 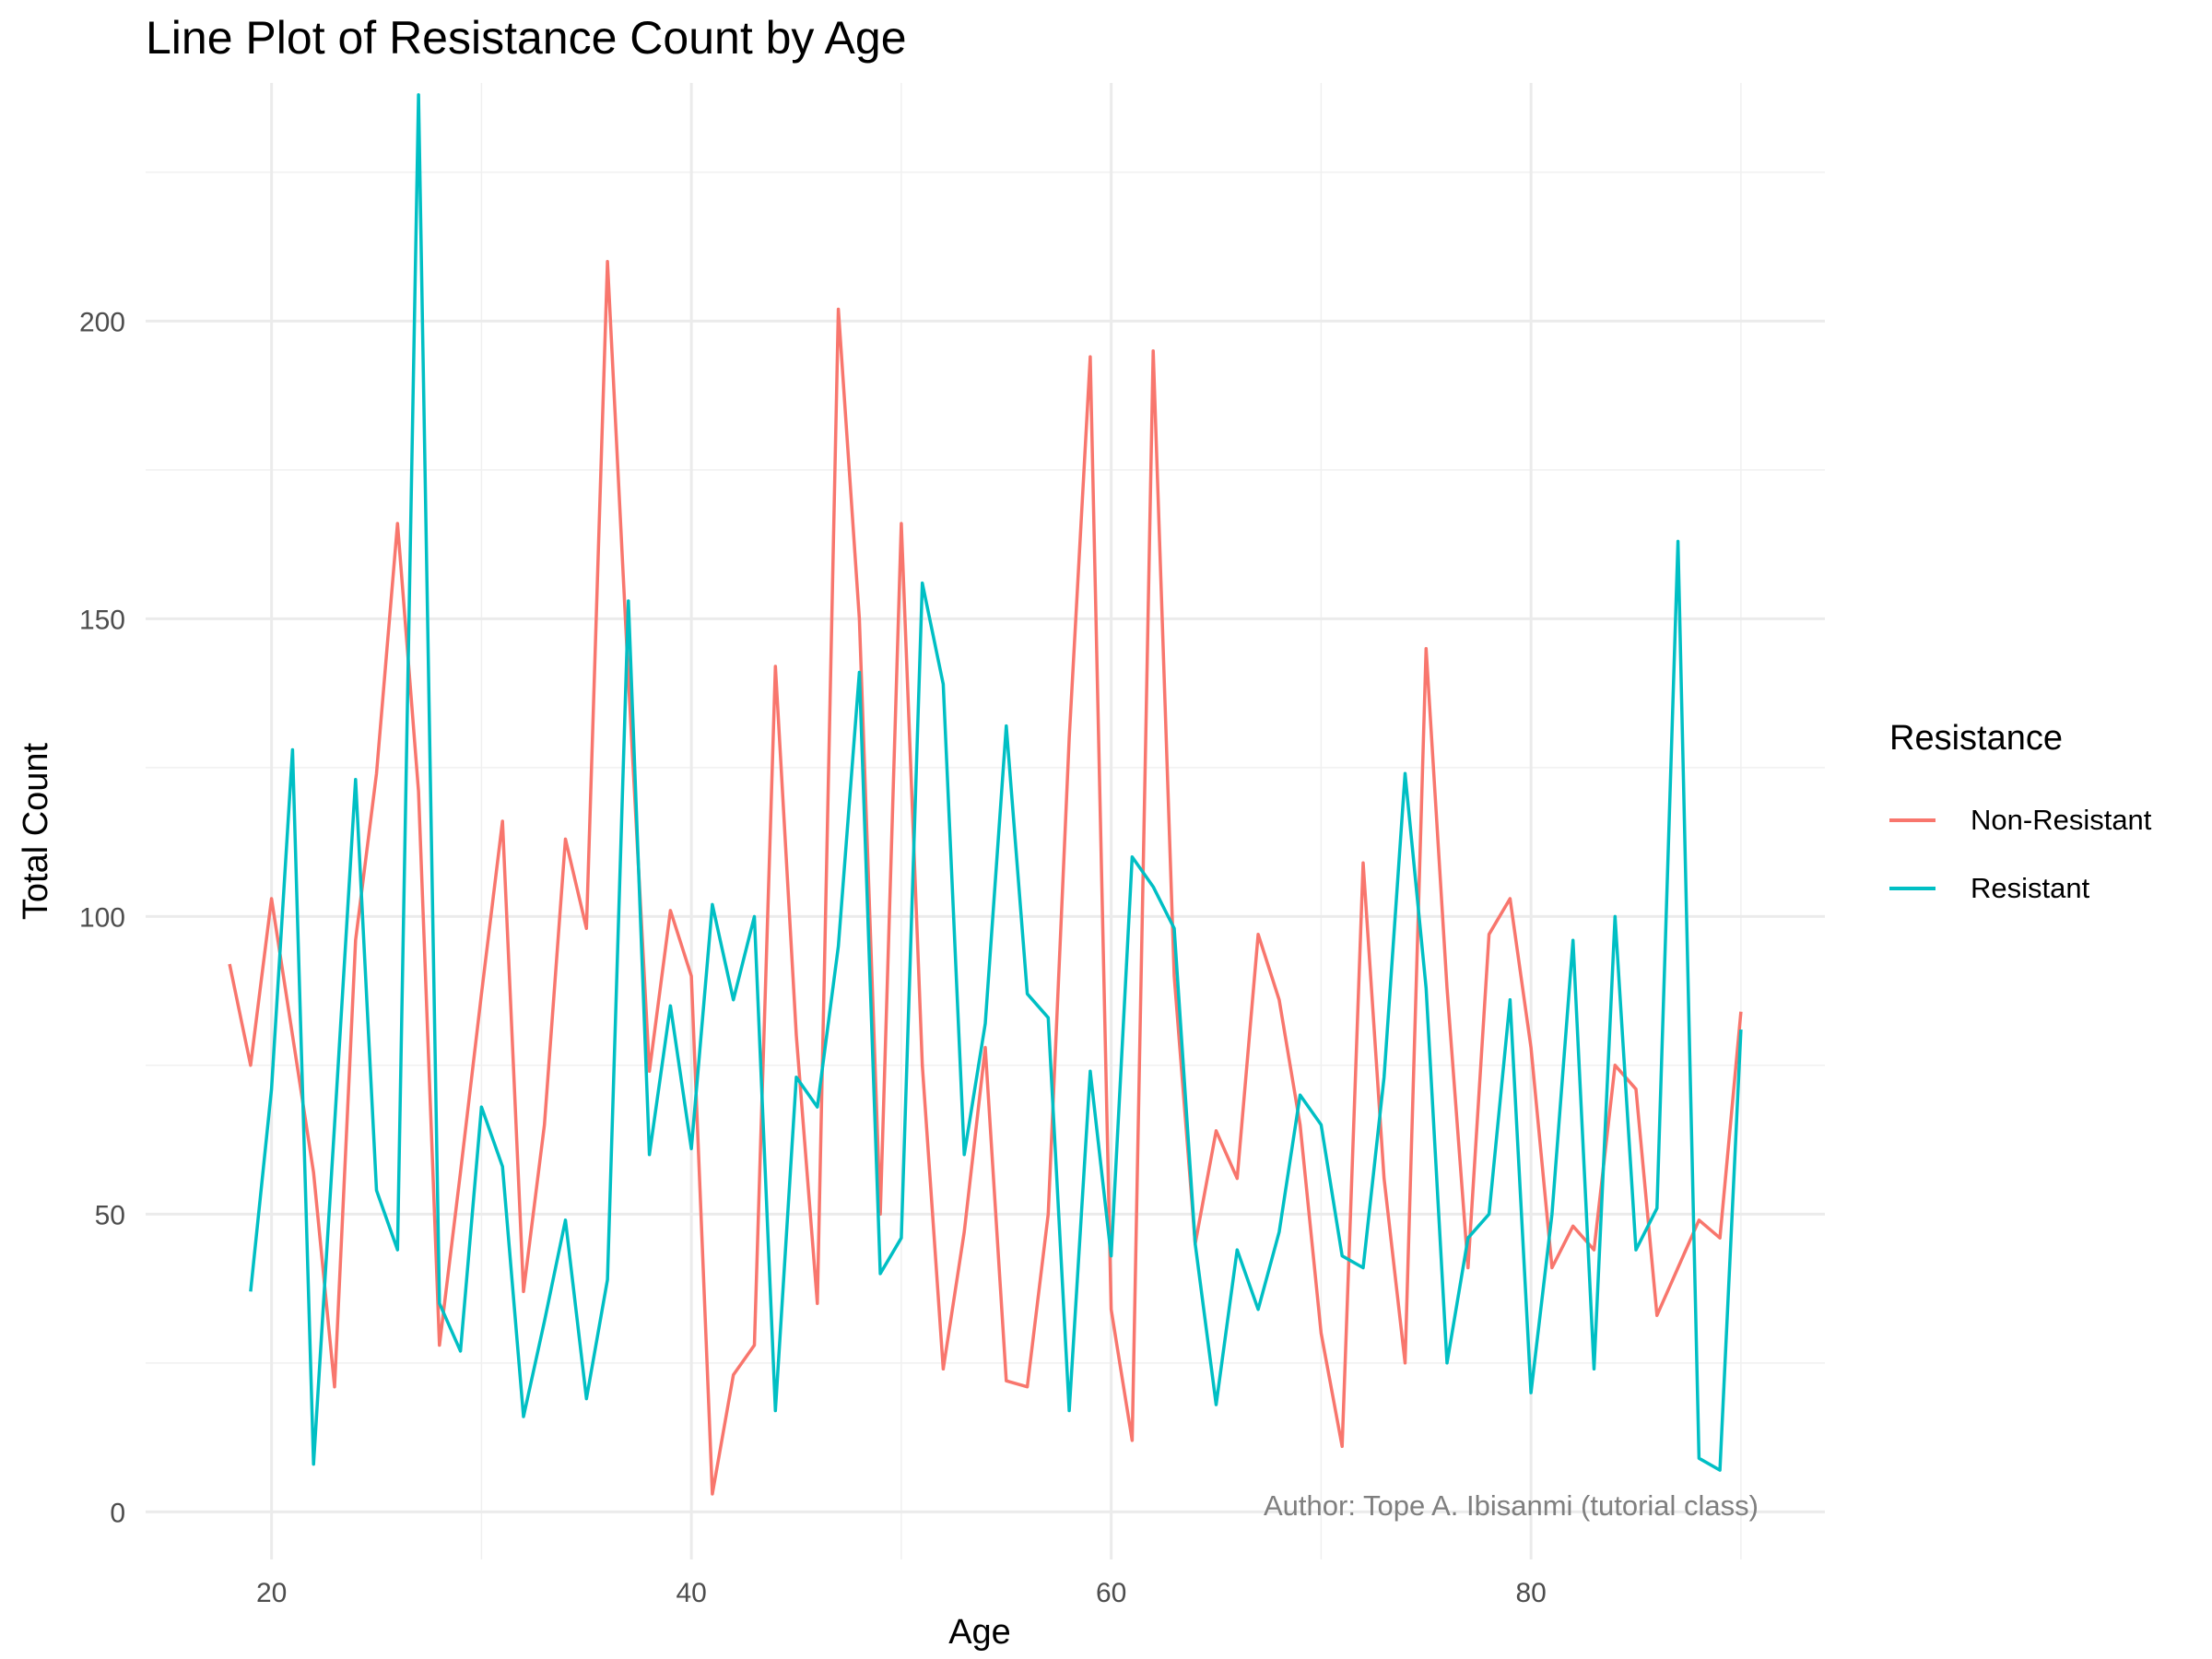 I want to click on x-tick-label: 20, so click(x=271, y=1593).